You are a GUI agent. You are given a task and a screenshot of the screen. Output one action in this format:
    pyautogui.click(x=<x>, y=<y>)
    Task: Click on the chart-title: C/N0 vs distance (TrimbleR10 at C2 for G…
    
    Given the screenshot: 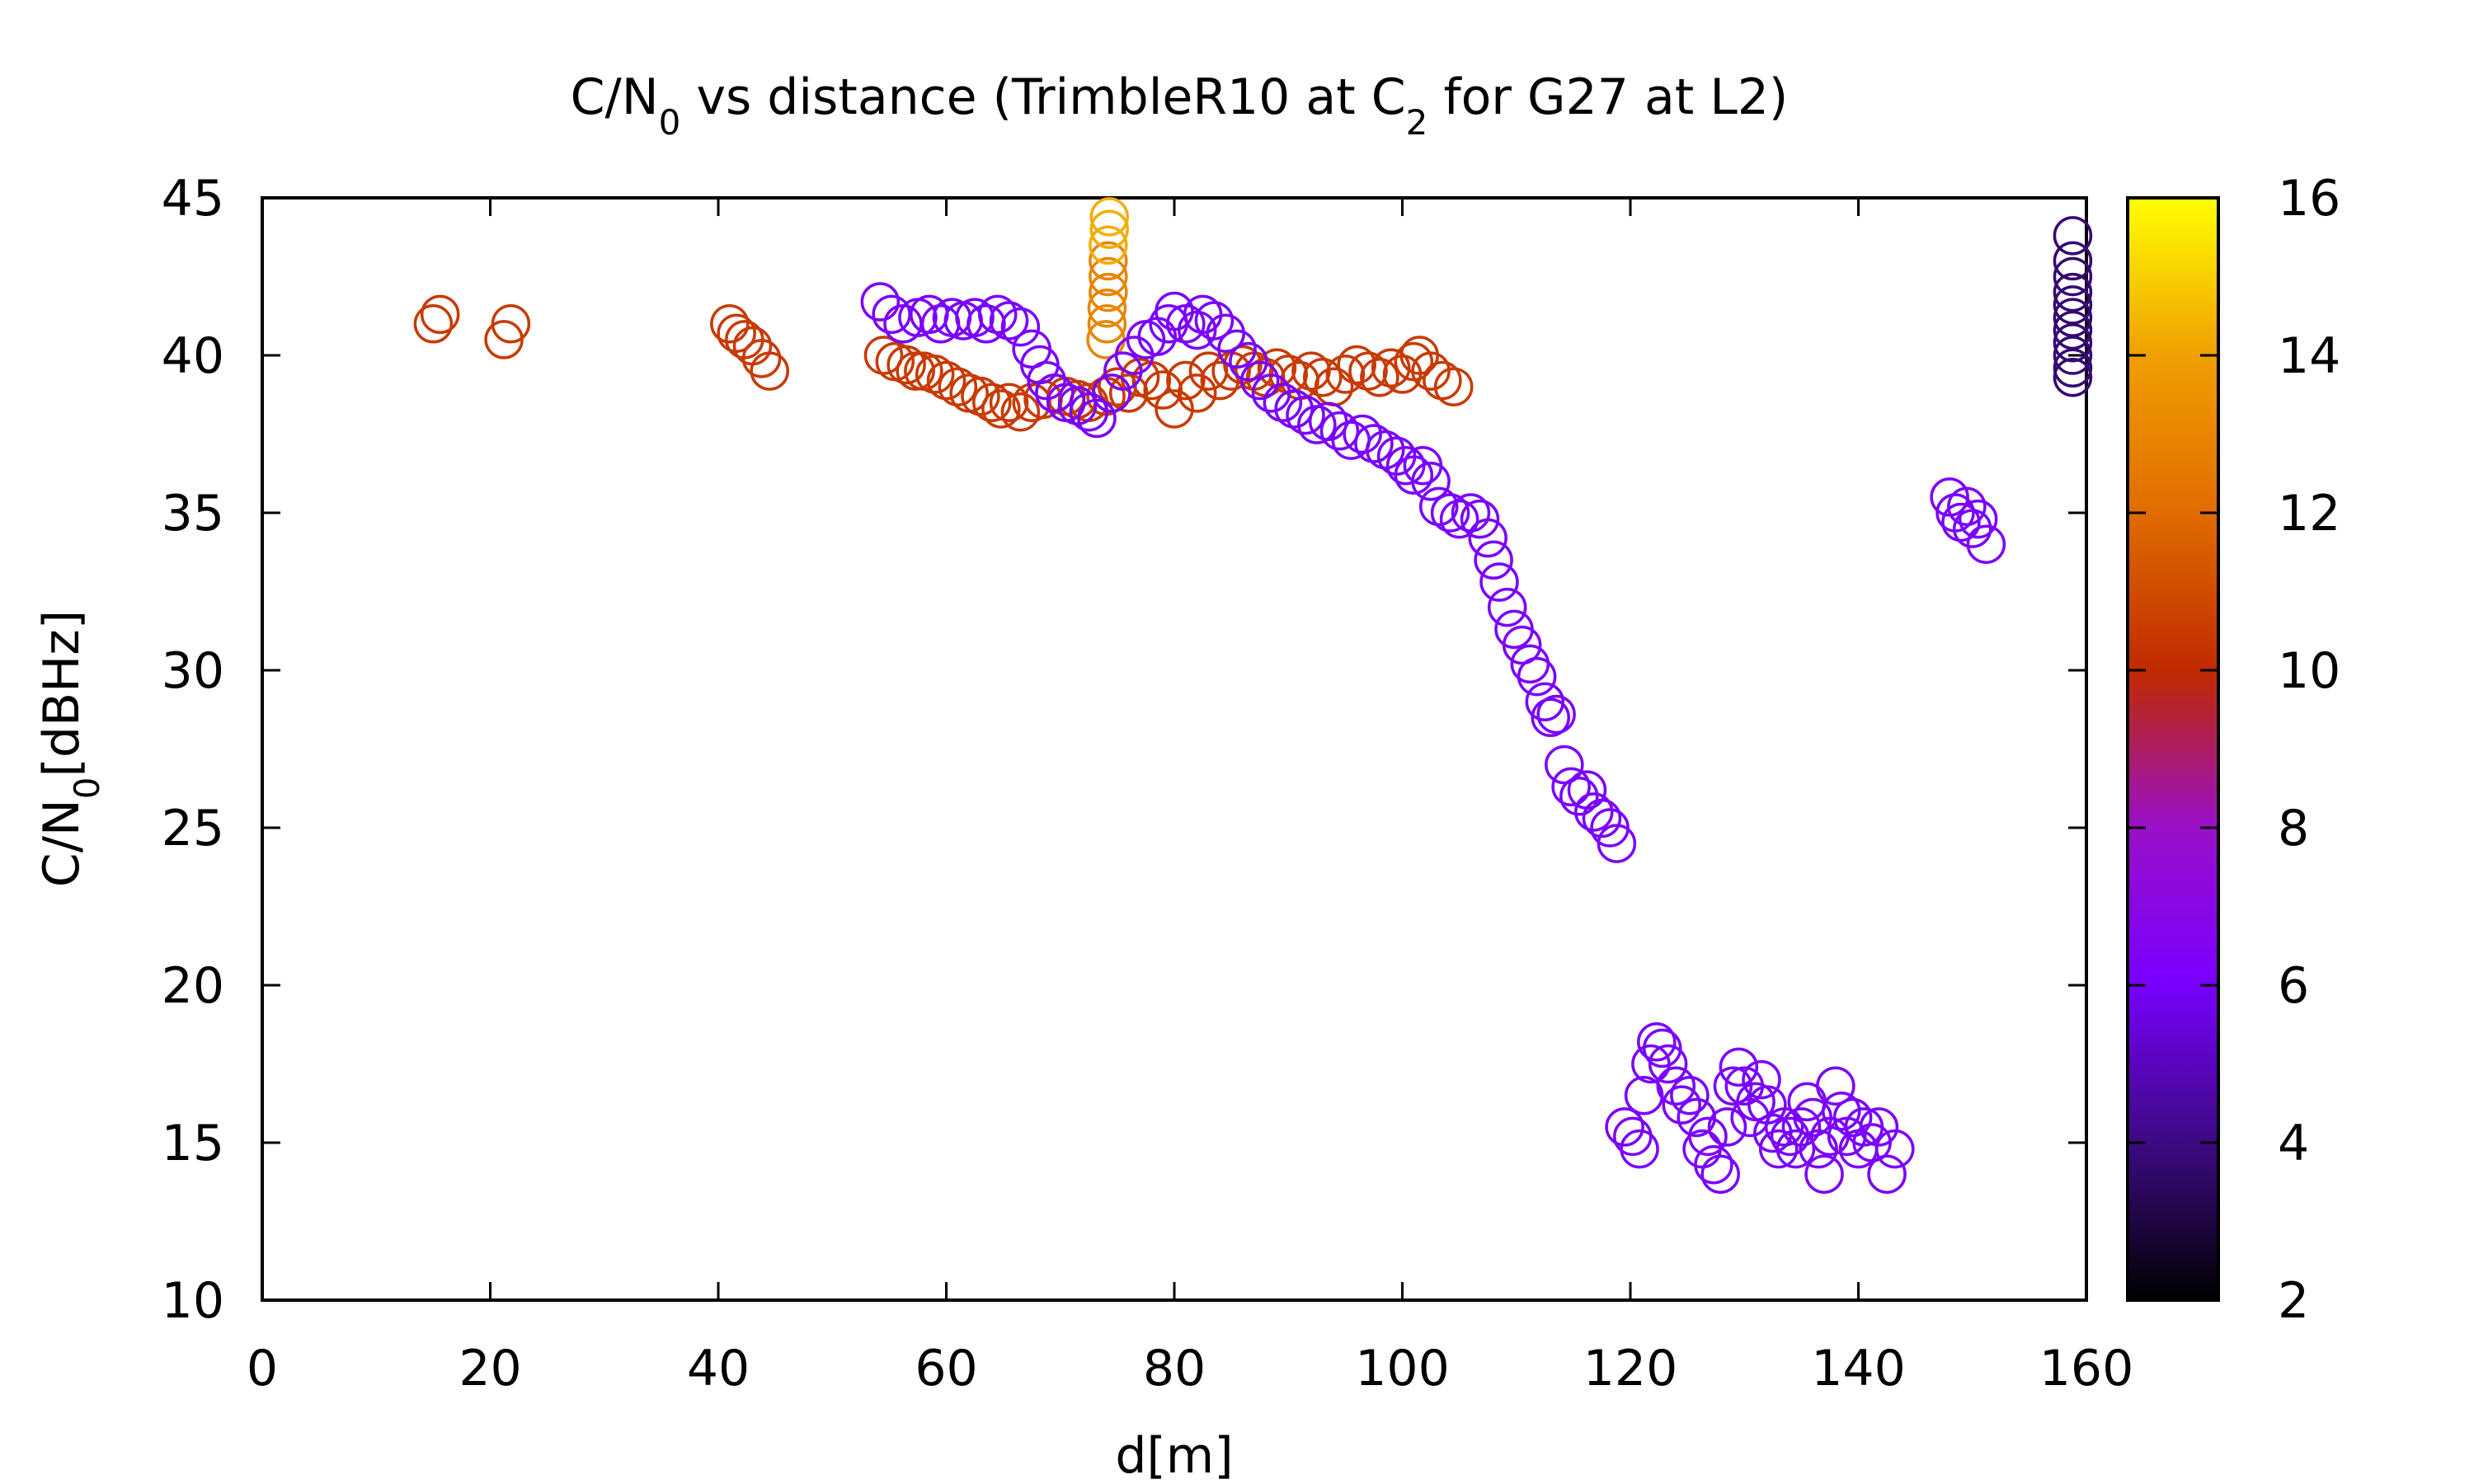 What is the action you would take?
    pyautogui.click(x=1180, y=105)
    